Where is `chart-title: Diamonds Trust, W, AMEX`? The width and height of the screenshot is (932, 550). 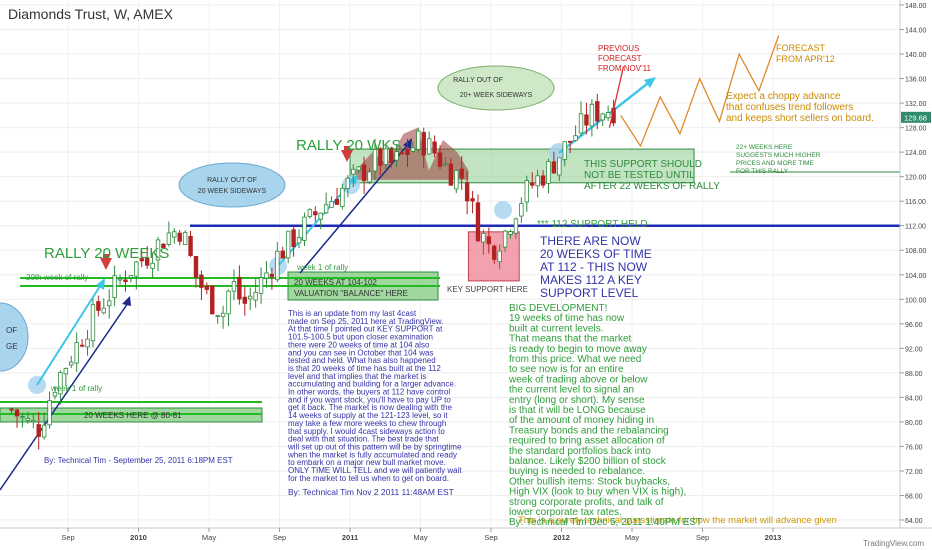 chart-title: Diamonds Trust, W, AMEX is located at coordinates (91, 14).